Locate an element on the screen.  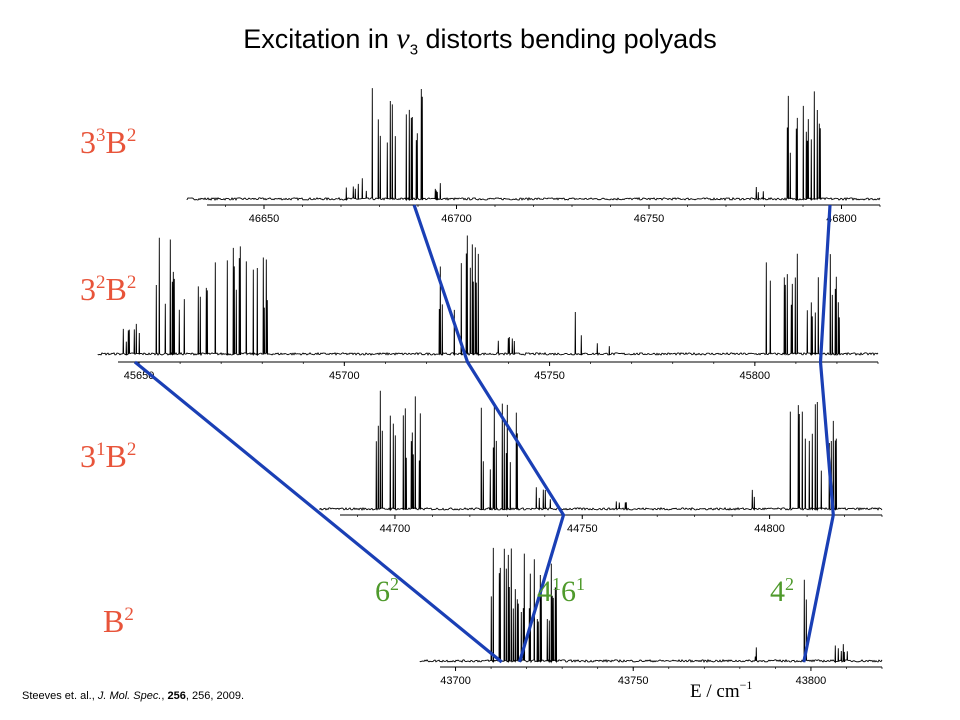
x-tick-label: 43700 is located at coordinates (455, 681).